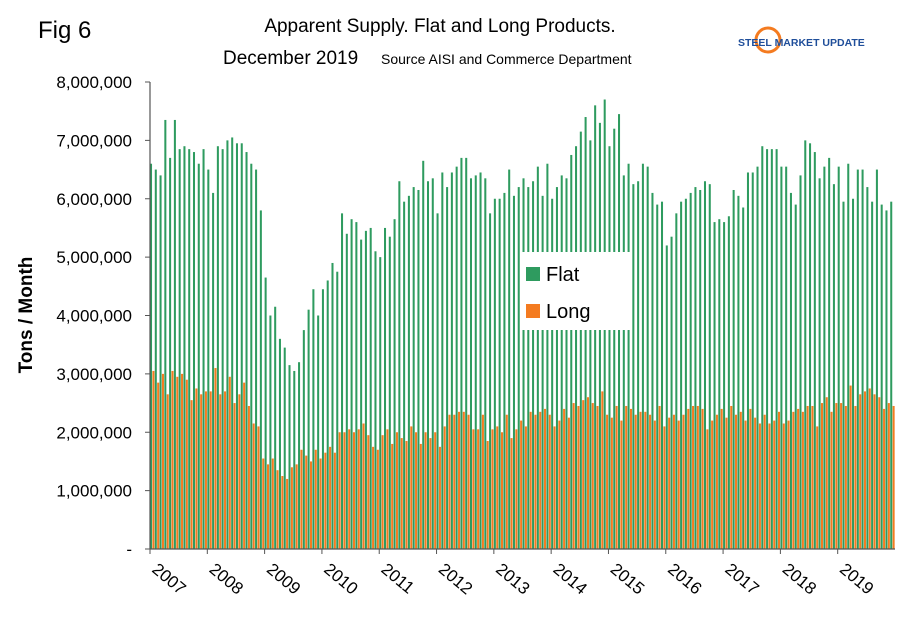  What do you see at coordinates (64, 30) in the screenshot?
I see `figure-label: Fig 6` at bounding box center [64, 30].